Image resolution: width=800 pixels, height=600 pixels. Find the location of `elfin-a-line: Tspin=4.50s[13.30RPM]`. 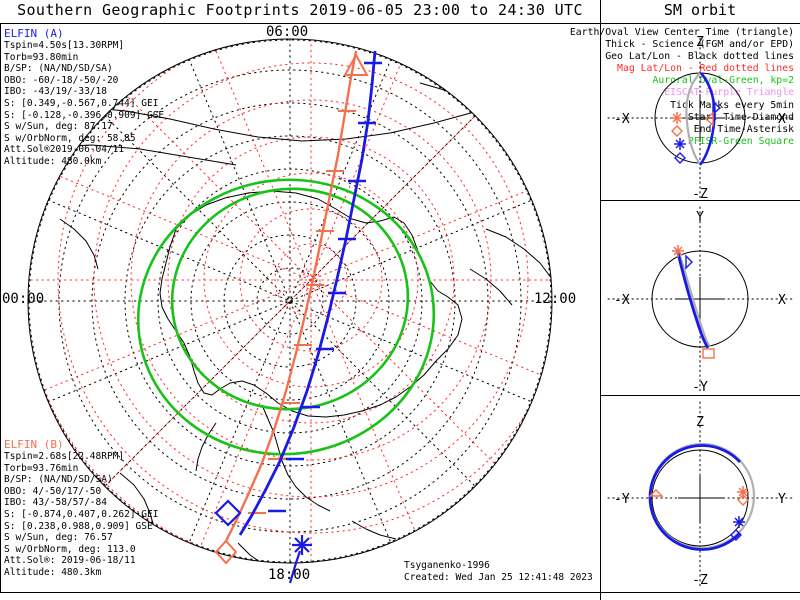

elfin-a-line: Tspin=4.50s[13.30RPM] is located at coordinates (64, 45).